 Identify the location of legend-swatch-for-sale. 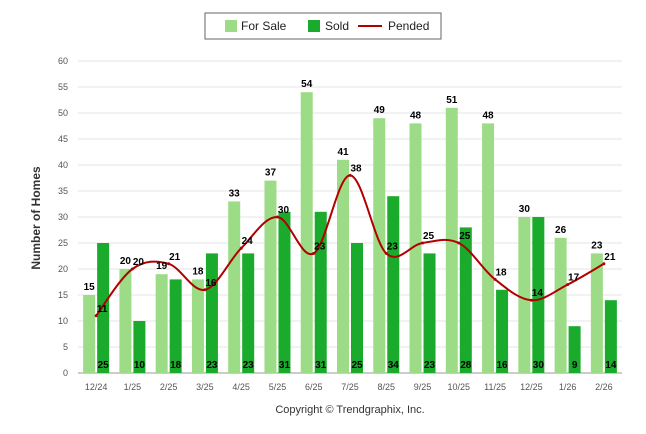
(231, 26).